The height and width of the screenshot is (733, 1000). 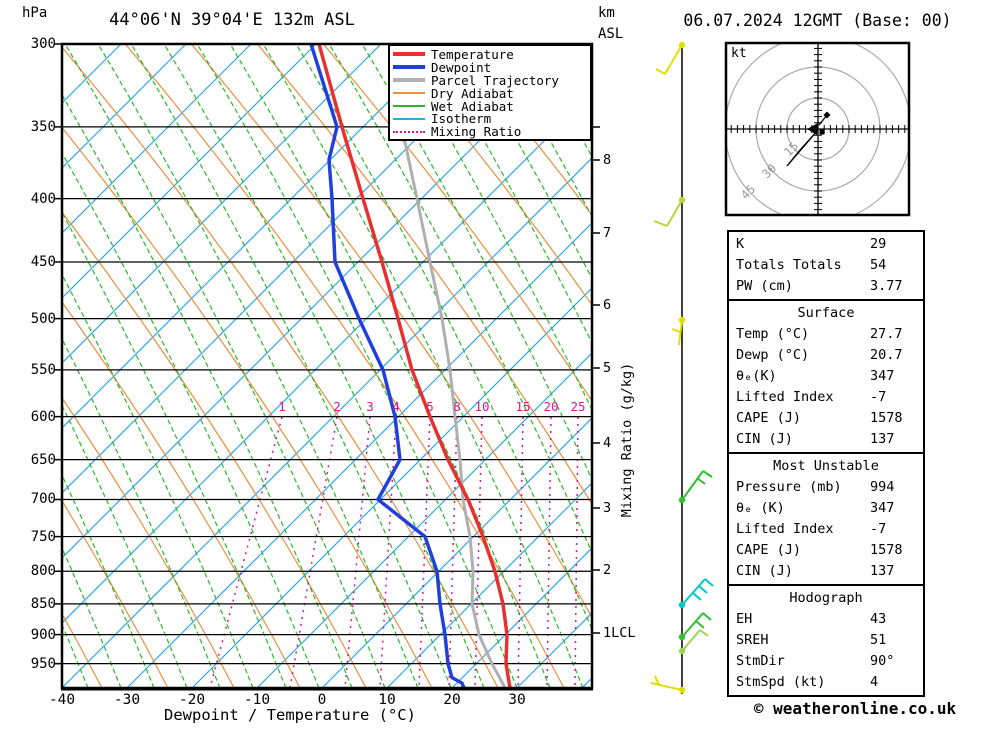 I want to click on mixing-ratio-value: 20, so click(x=551, y=406).